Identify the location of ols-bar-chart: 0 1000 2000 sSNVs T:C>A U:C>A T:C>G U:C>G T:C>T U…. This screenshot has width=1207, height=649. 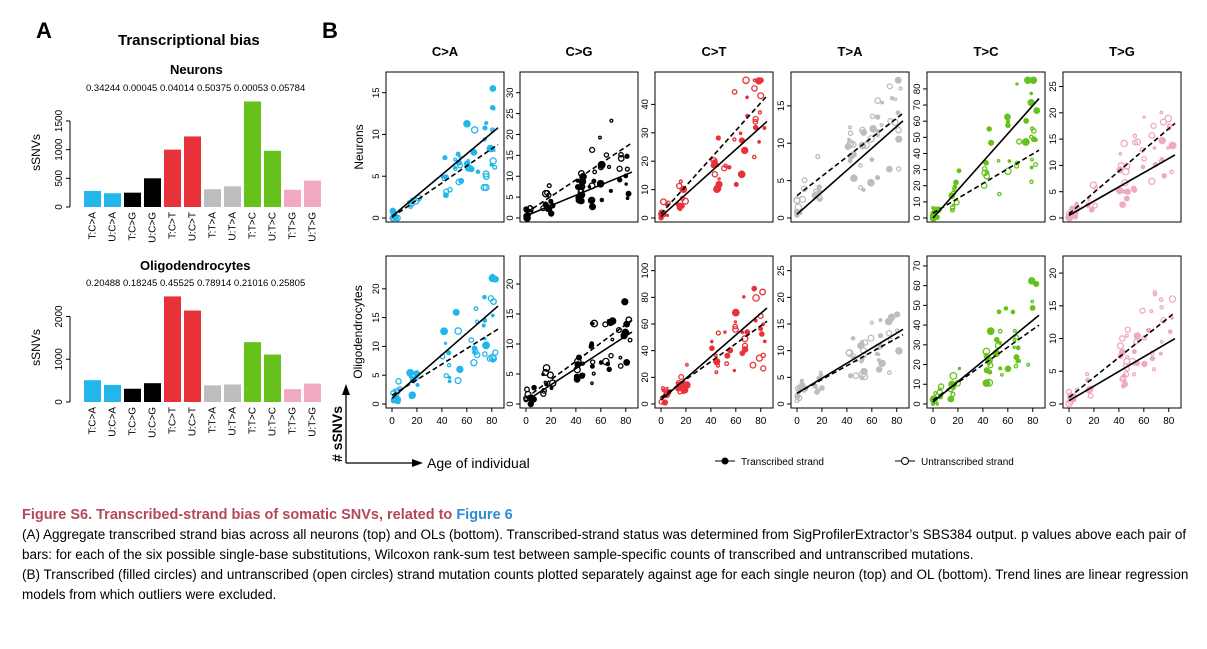
(175, 367).